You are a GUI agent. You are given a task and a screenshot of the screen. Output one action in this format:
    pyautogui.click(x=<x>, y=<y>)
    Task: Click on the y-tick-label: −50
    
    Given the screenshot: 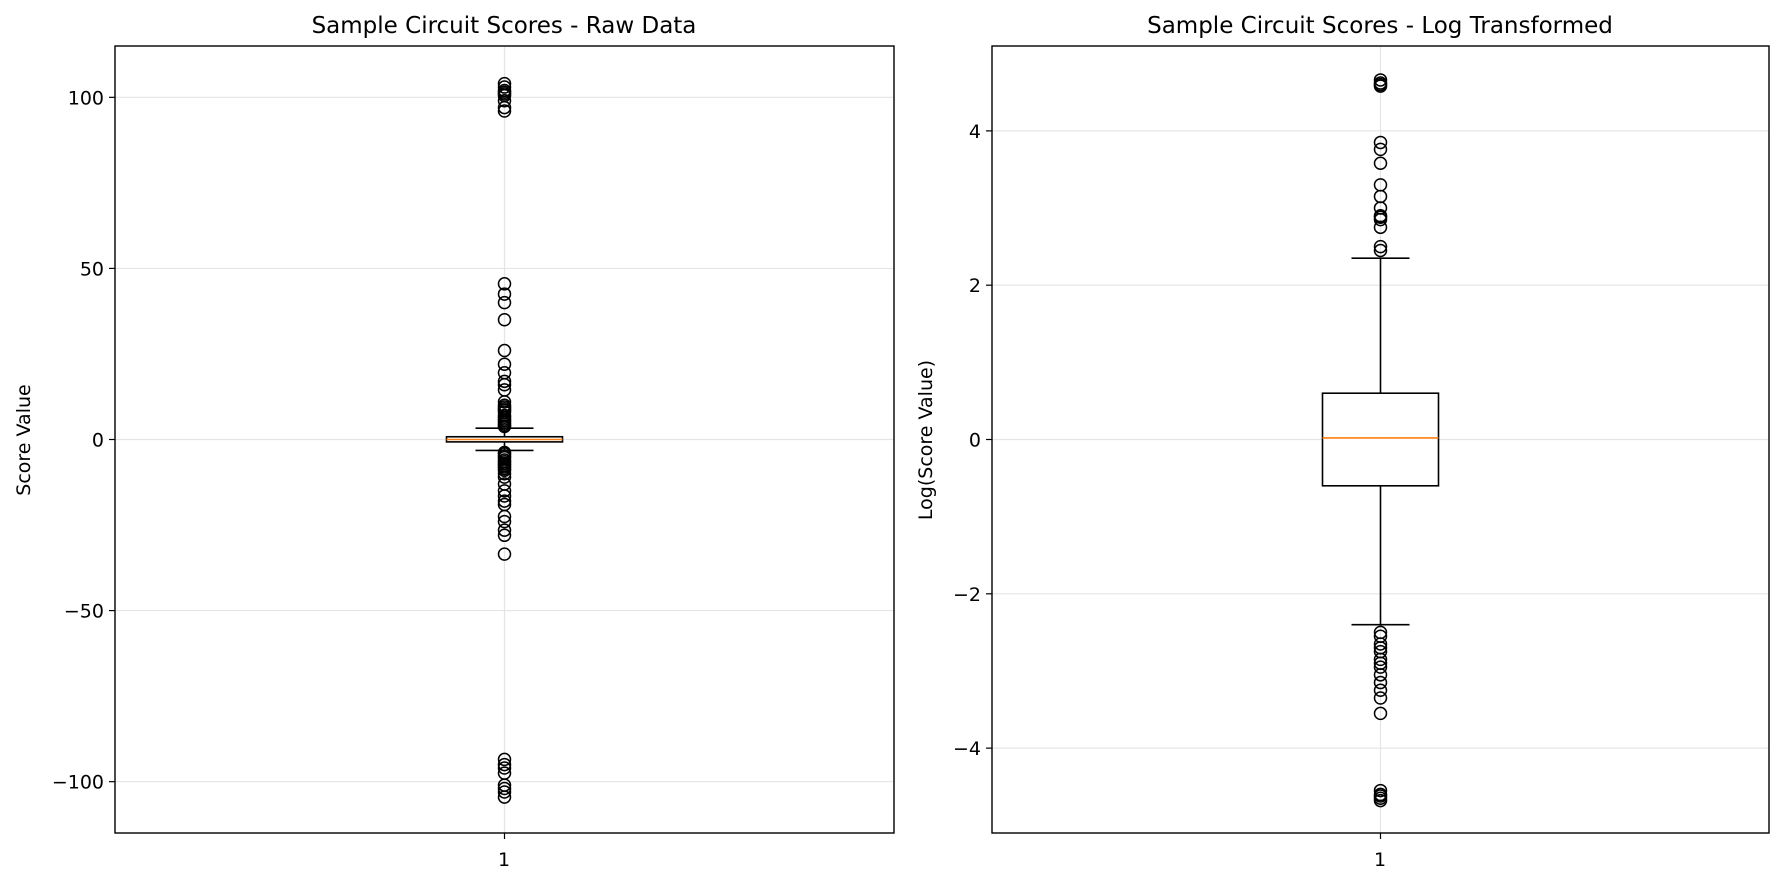 What is the action you would take?
    pyautogui.click(x=84, y=612)
    